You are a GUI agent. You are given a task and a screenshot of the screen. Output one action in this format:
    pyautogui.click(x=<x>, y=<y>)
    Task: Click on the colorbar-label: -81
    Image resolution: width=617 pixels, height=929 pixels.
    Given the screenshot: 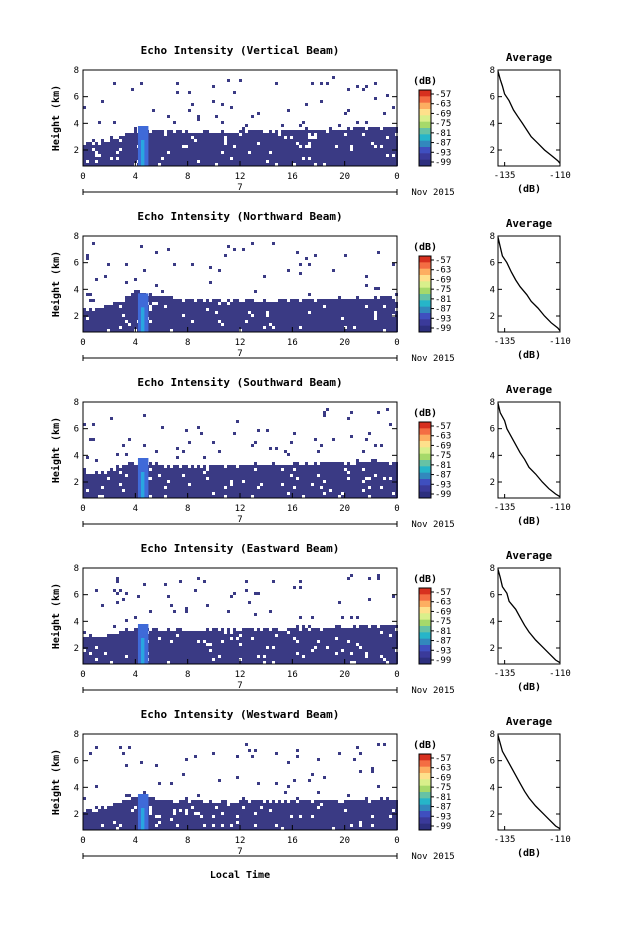 What is the action you would take?
    pyautogui.click(x=443, y=134)
    